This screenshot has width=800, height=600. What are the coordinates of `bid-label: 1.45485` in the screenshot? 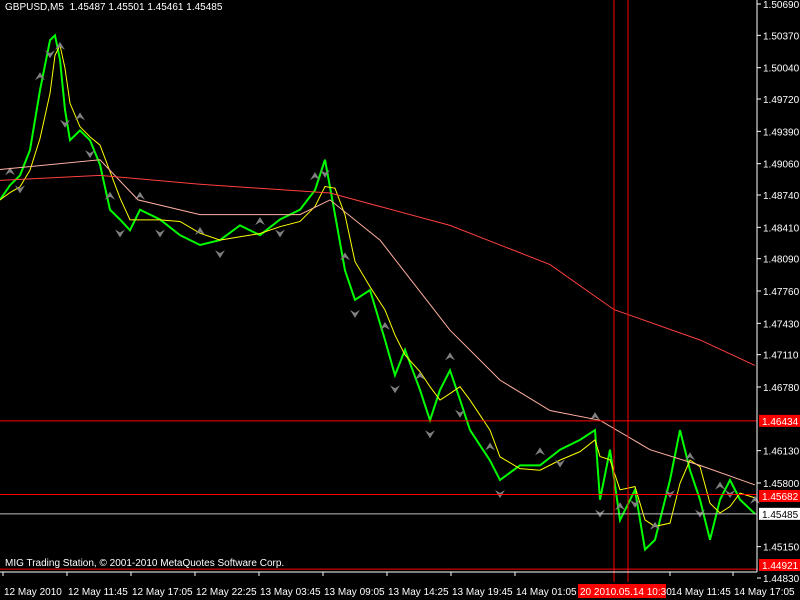 It's located at (780, 515).